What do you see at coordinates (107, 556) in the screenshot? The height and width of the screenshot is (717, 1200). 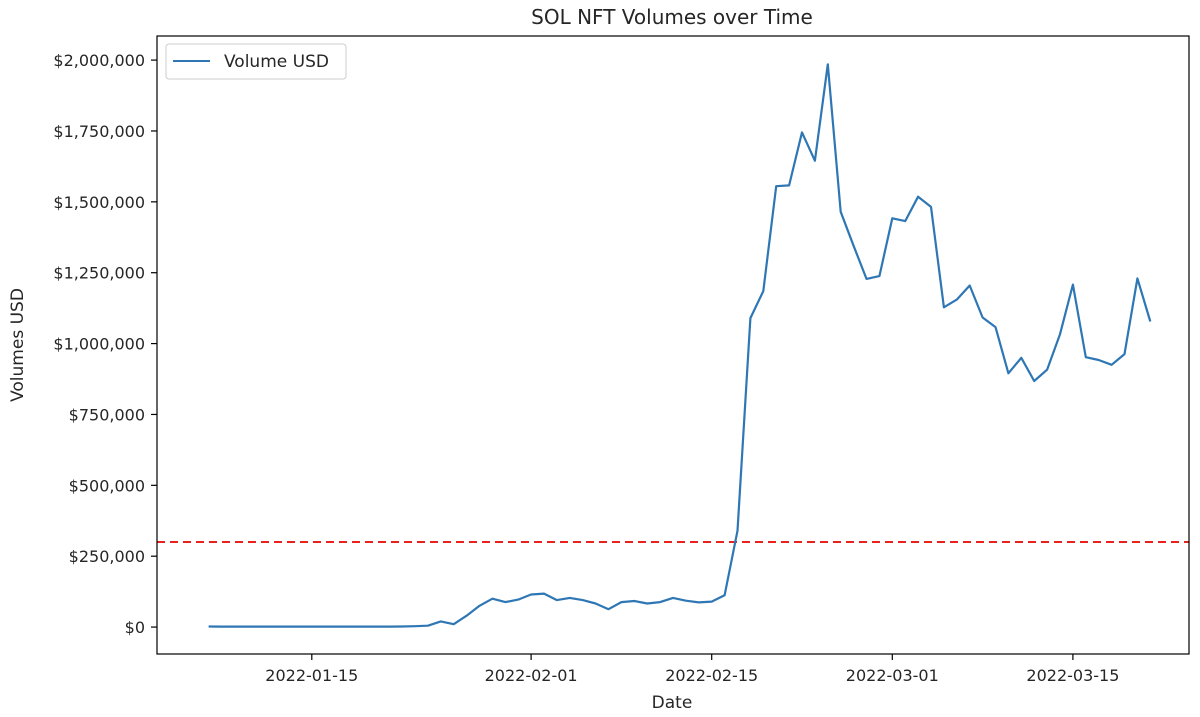 I see `y-tick-label: $250,000` at bounding box center [107, 556].